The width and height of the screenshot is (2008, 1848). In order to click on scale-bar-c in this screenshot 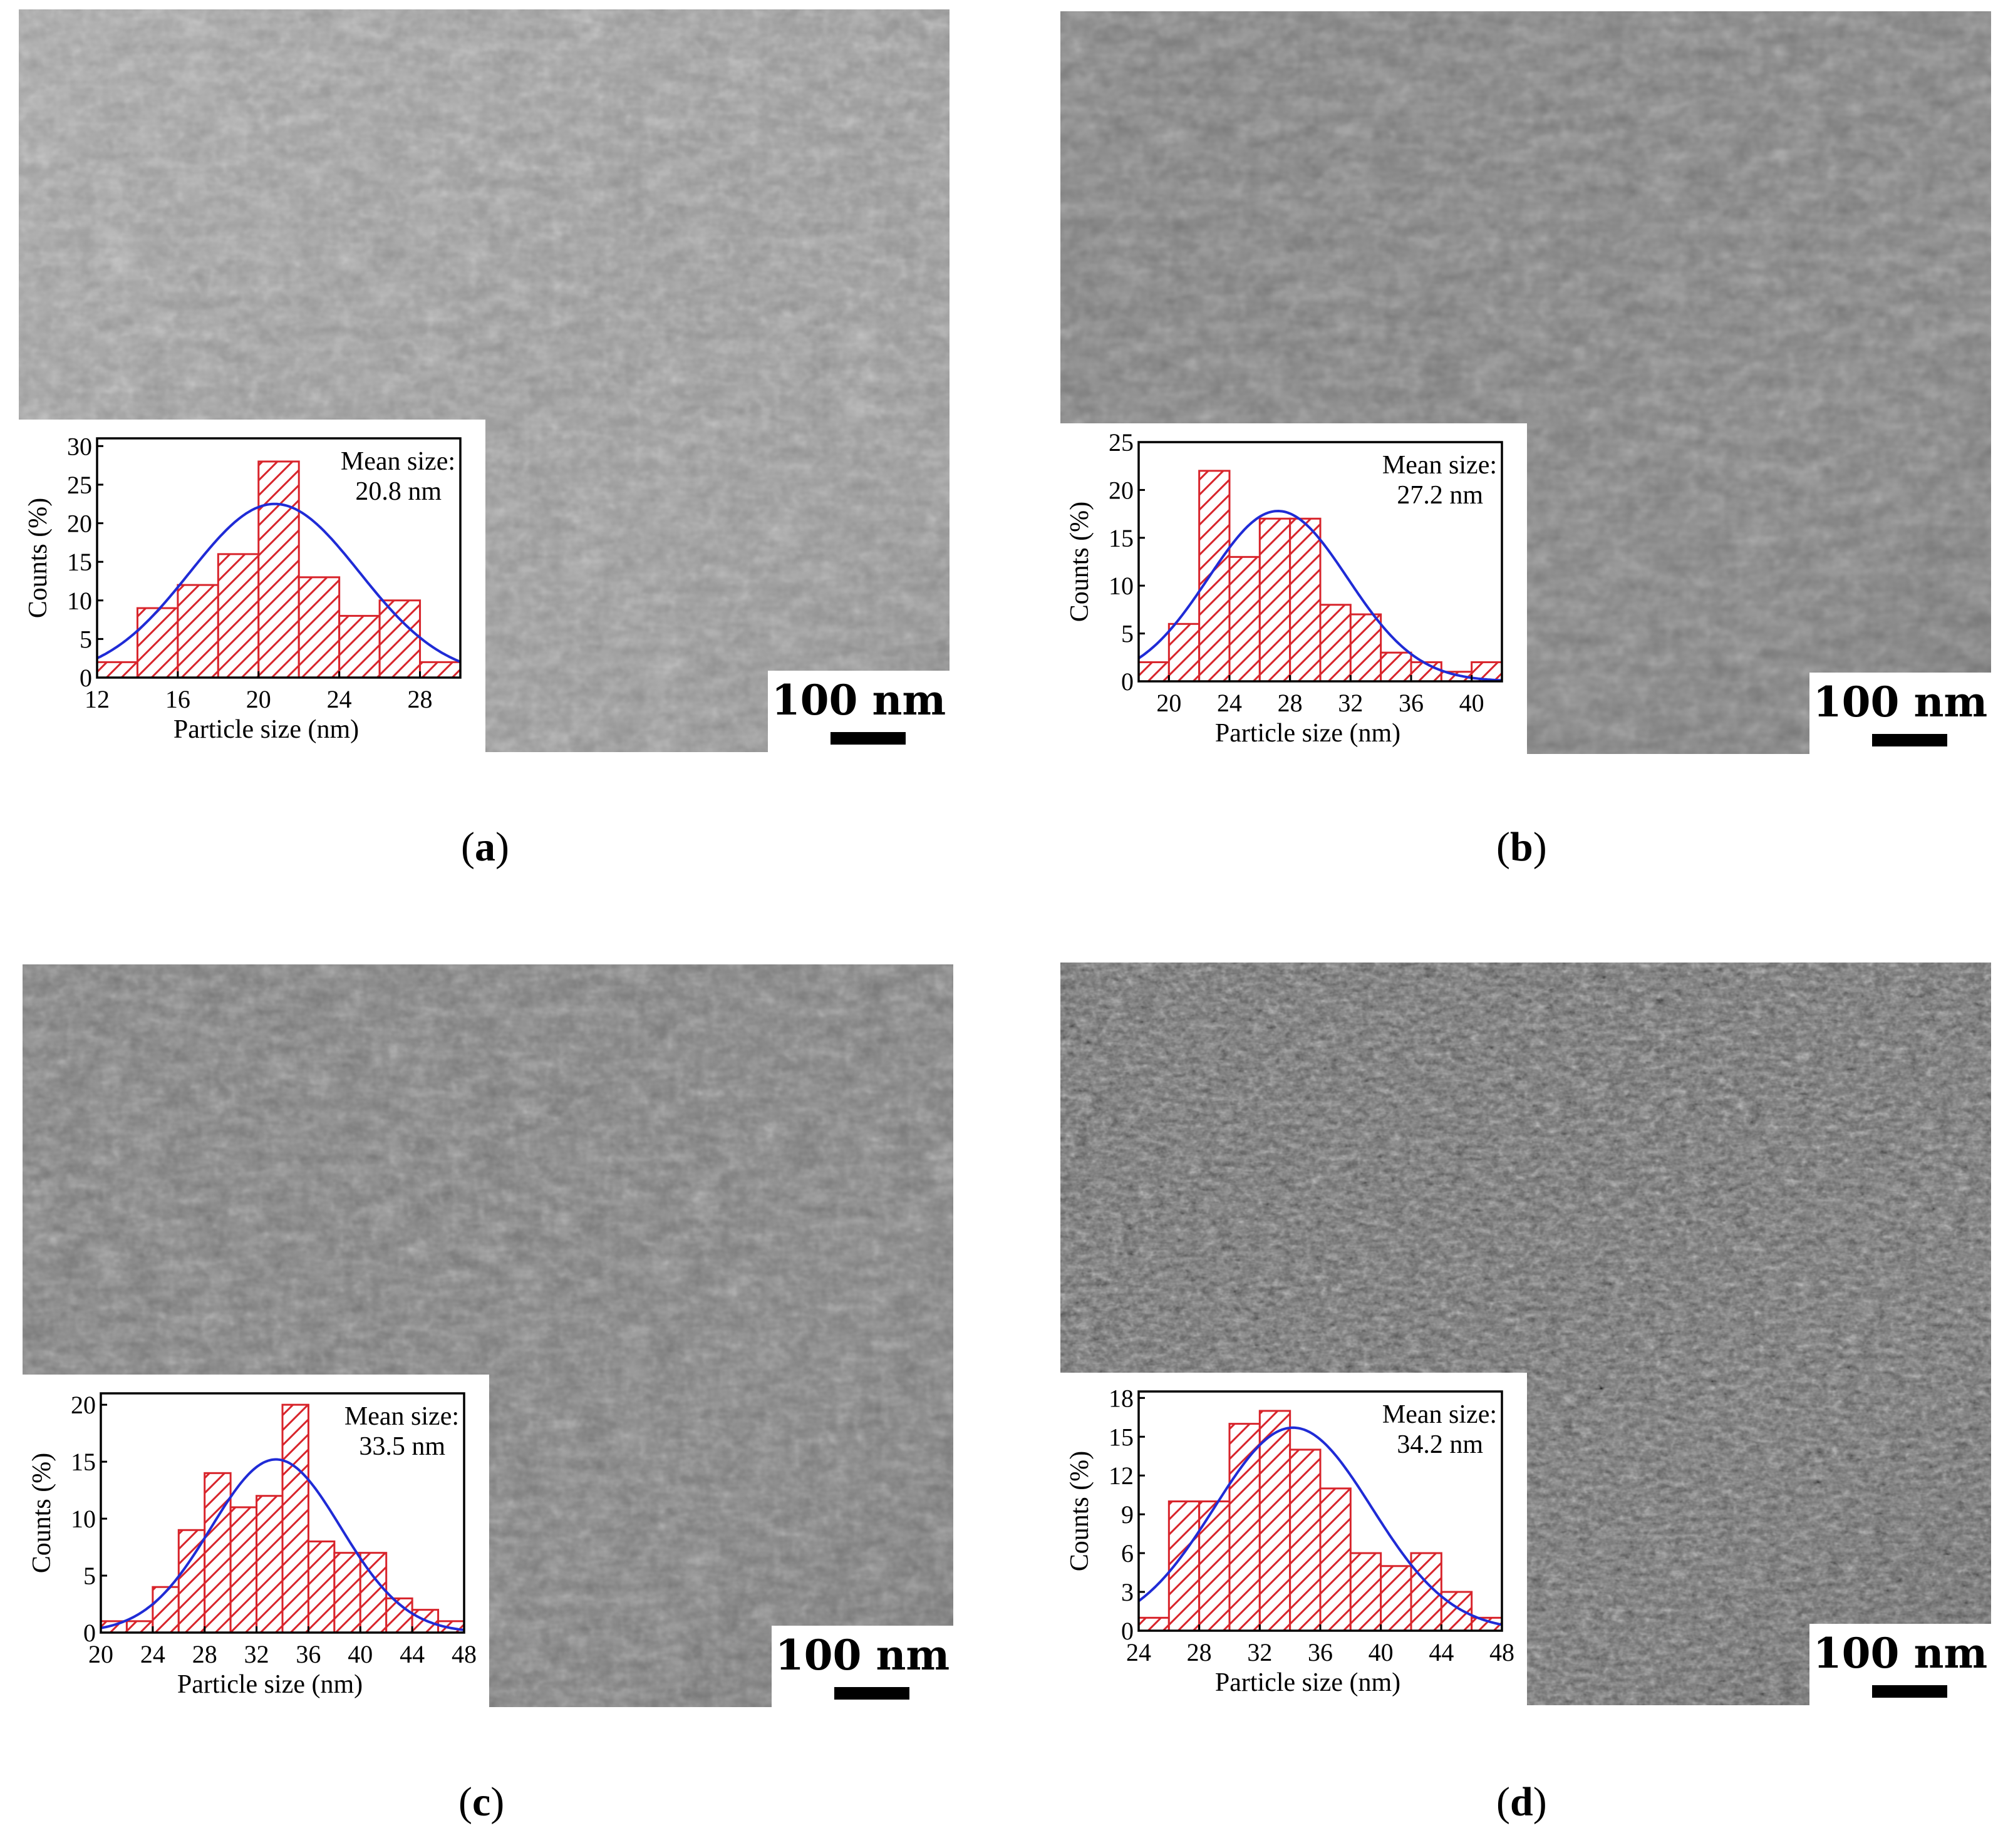, I will do `click(871, 1693)`.